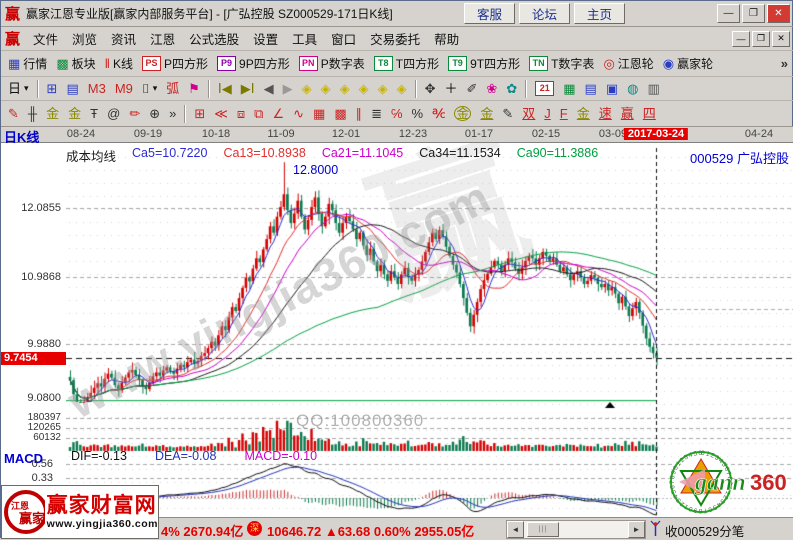 The image size is (793, 540). I want to click on menu-item-7: 窗口, so click(344, 40).